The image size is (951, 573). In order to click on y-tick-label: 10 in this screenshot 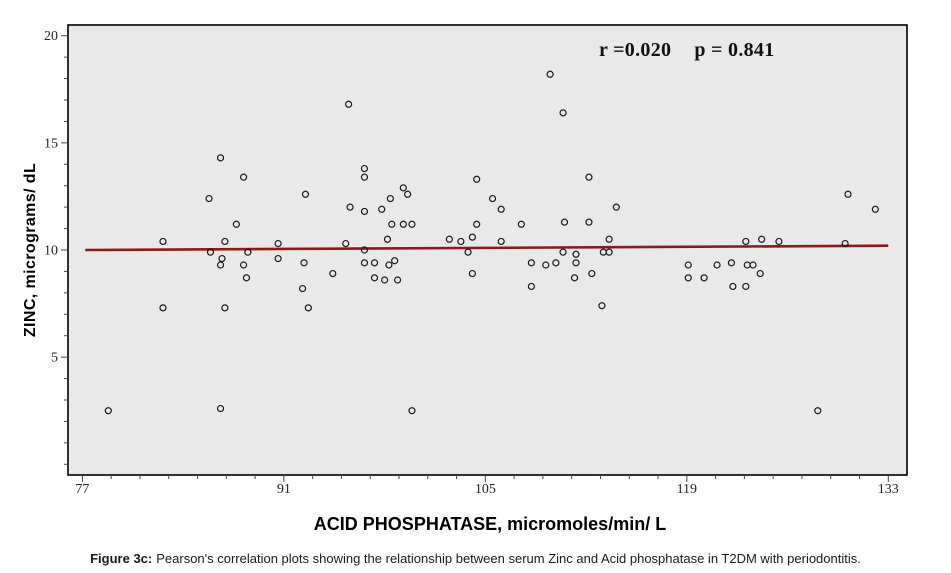, I will do `click(51, 251)`.